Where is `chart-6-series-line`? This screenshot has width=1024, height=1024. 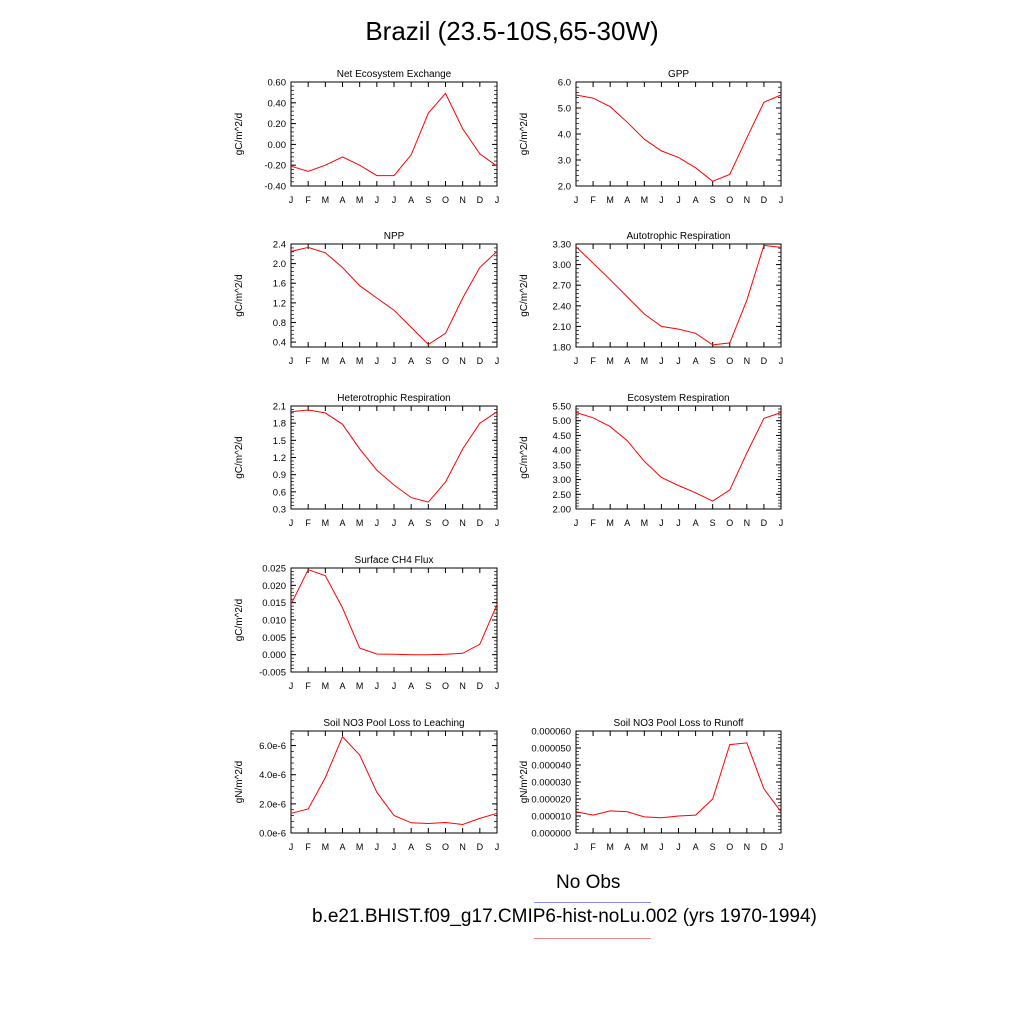 chart-6-series-line is located at coordinates (678, 457).